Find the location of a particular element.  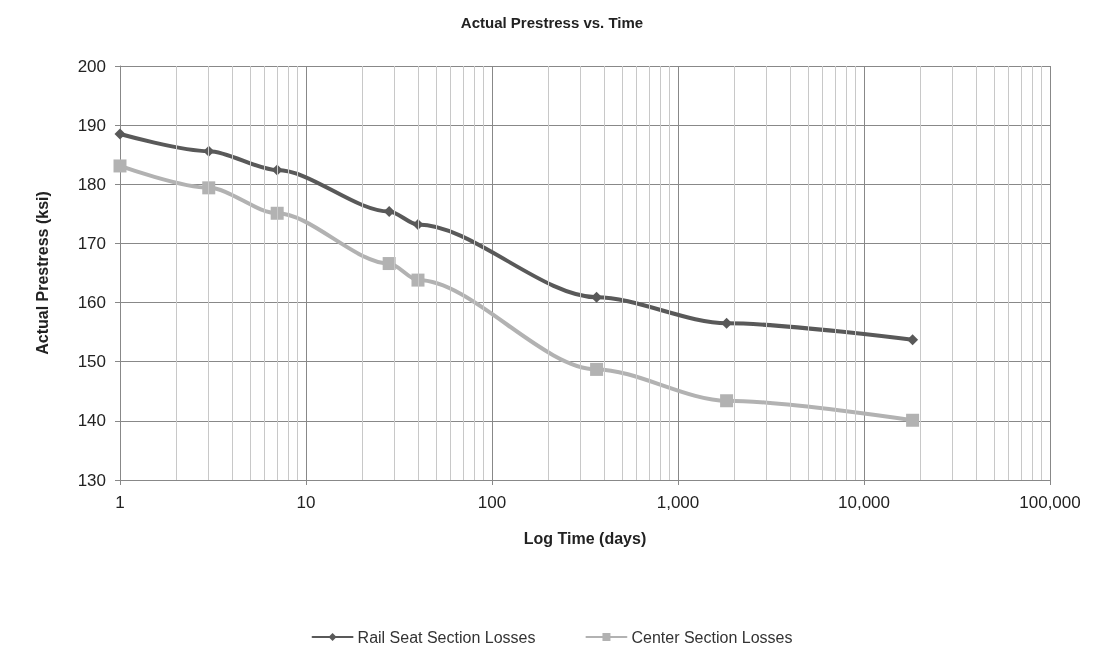

y-tick-label: 190 is located at coordinates (91, 125).